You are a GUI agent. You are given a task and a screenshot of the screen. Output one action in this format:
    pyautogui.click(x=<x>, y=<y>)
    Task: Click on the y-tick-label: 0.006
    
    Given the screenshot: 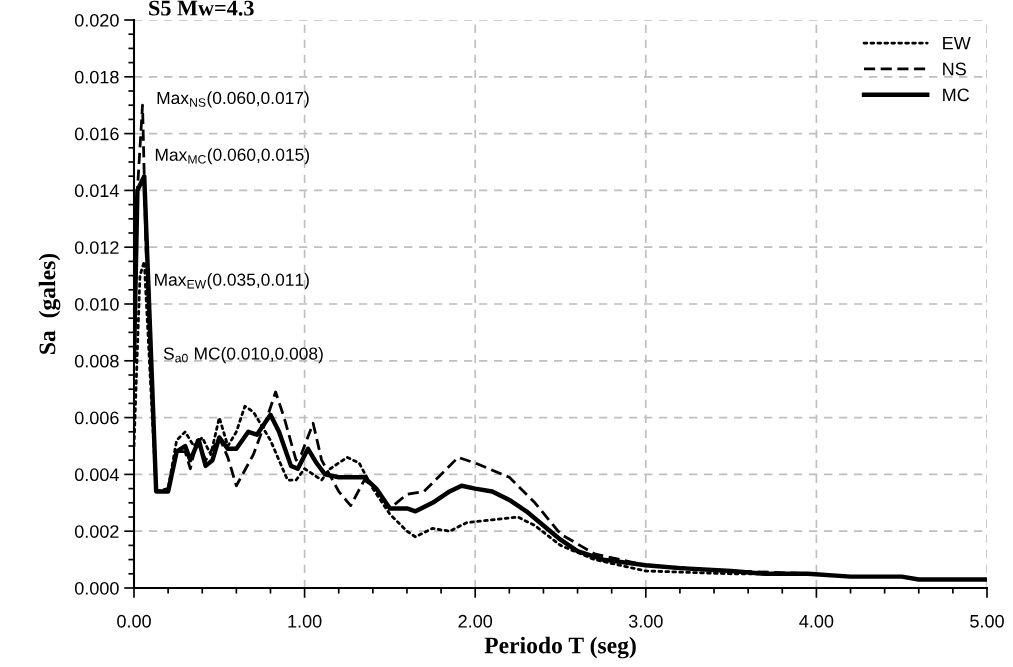 What is the action you would take?
    pyautogui.click(x=96, y=418)
    